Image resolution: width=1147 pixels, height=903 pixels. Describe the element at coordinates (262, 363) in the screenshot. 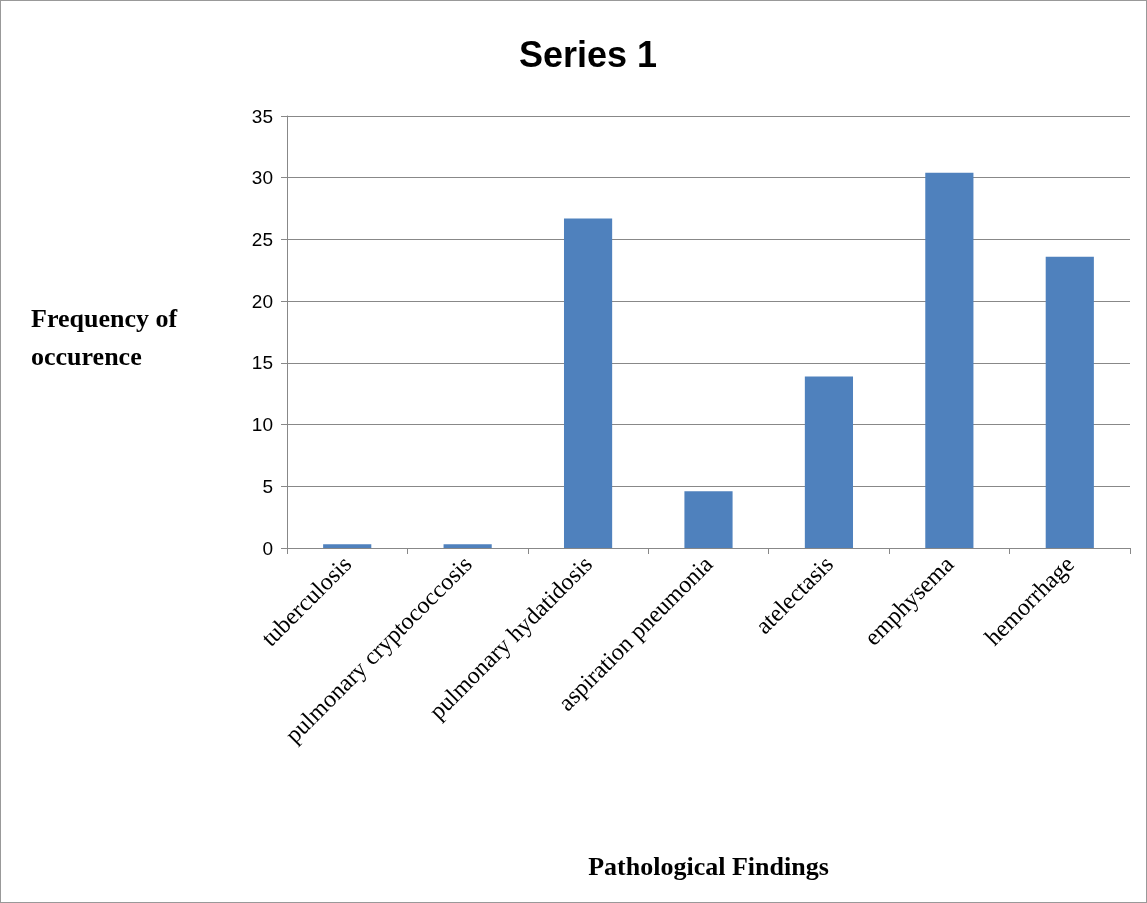

I see `y-tick-label: 15` at that location.